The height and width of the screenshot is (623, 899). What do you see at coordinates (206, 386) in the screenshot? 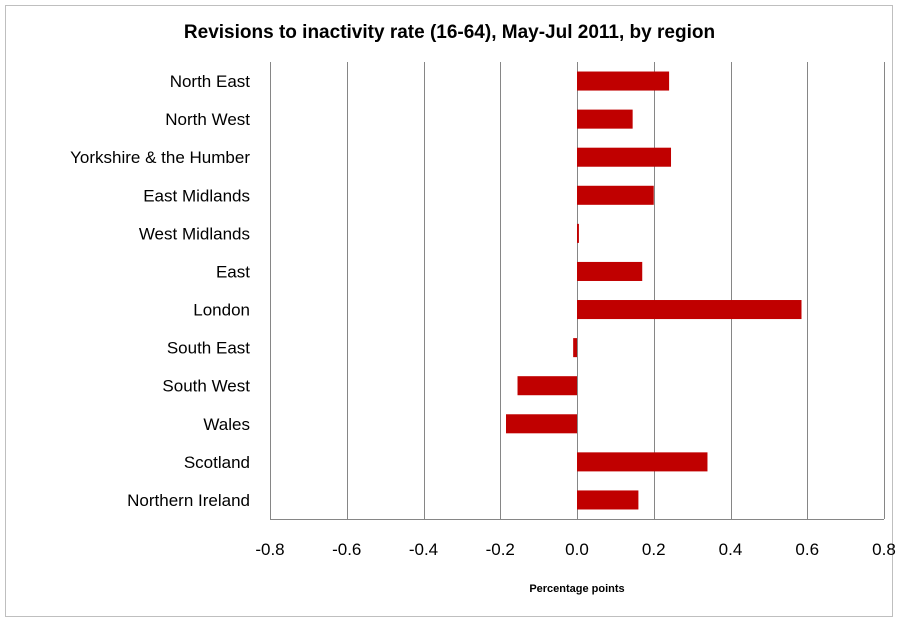
I see `category-label: South West` at bounding box center [206, 386].